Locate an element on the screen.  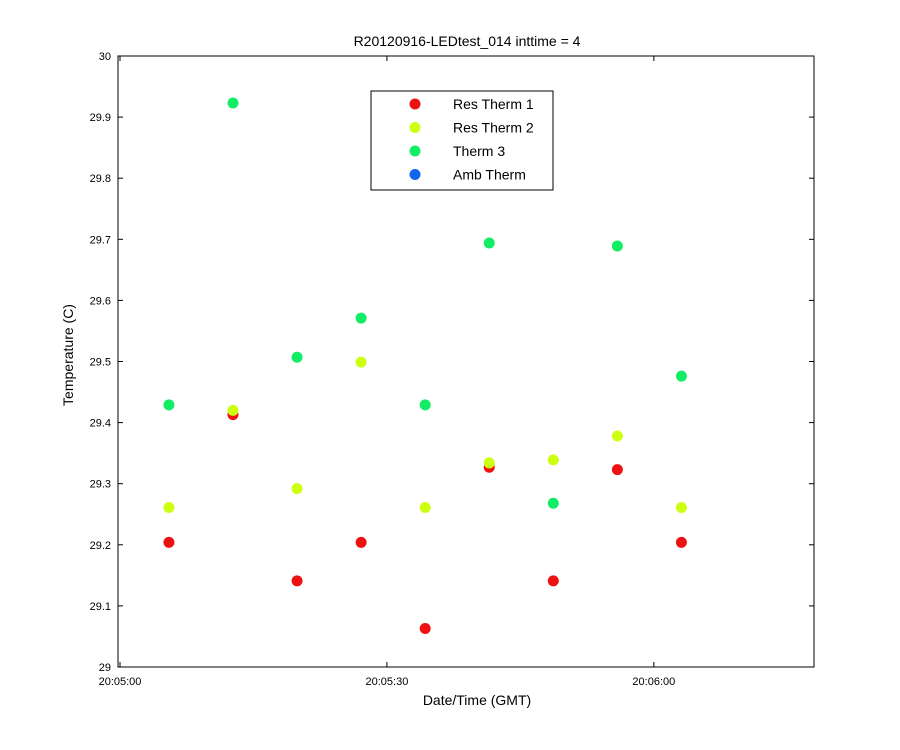
legend: Res Therm 1 Res Therm 2 Therm 3 Amb Therm is located at coordinates (462, 140).